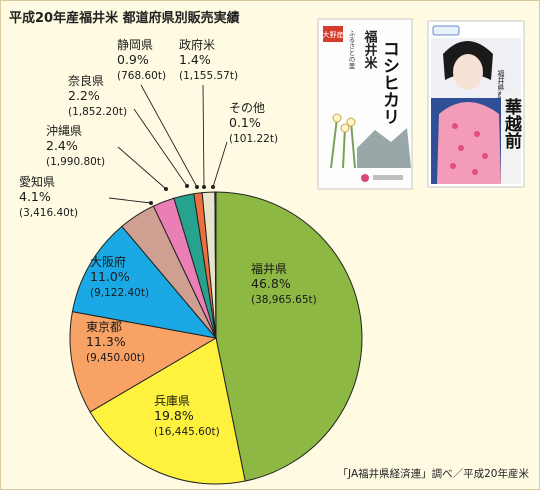  What do you see at coordinates (174, 415) in the screenshot?
I see `slice-label-2-percent: 19.8%` at bounding box center [174, 415].